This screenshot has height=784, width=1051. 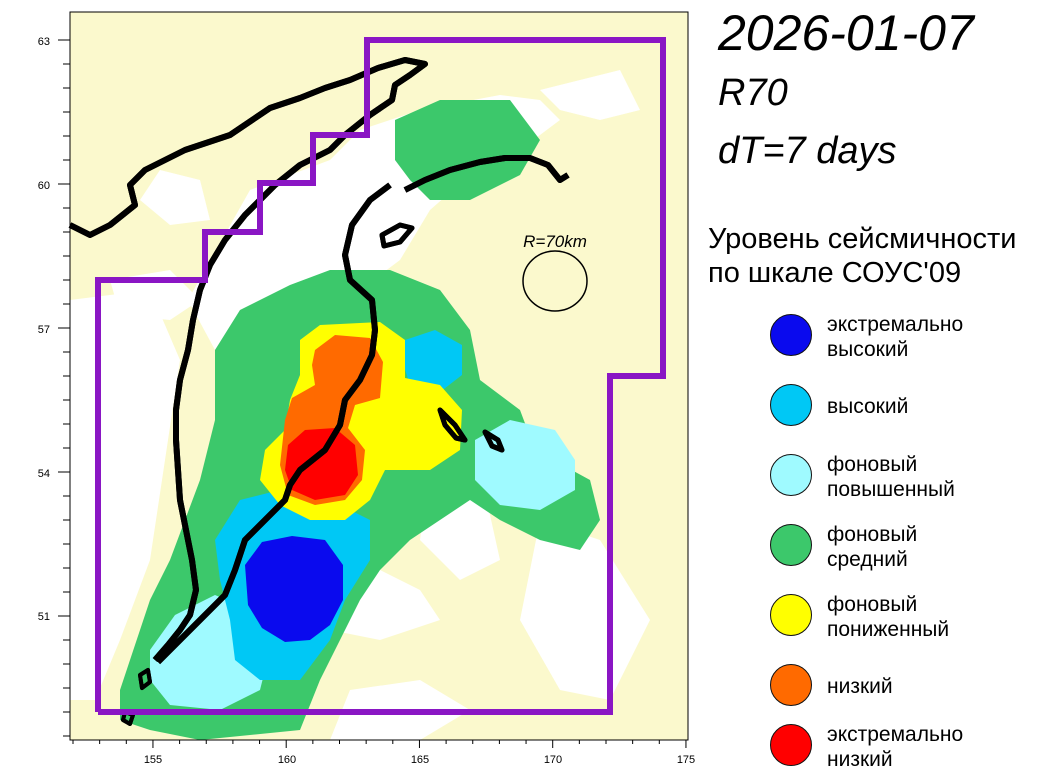 I want to click on x-tick-label: 175, so click(x=686, y=760).